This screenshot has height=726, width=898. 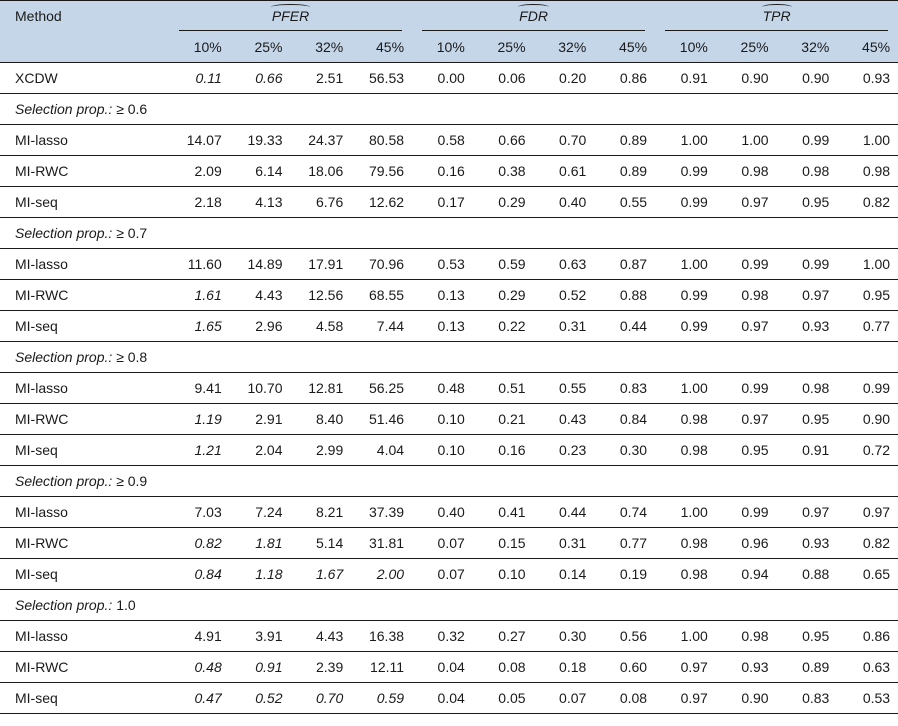 What do you see at coordinates (321, 698) in the screenshot?
I see `value-cell: 0.70` at bounding box center [321, 698].